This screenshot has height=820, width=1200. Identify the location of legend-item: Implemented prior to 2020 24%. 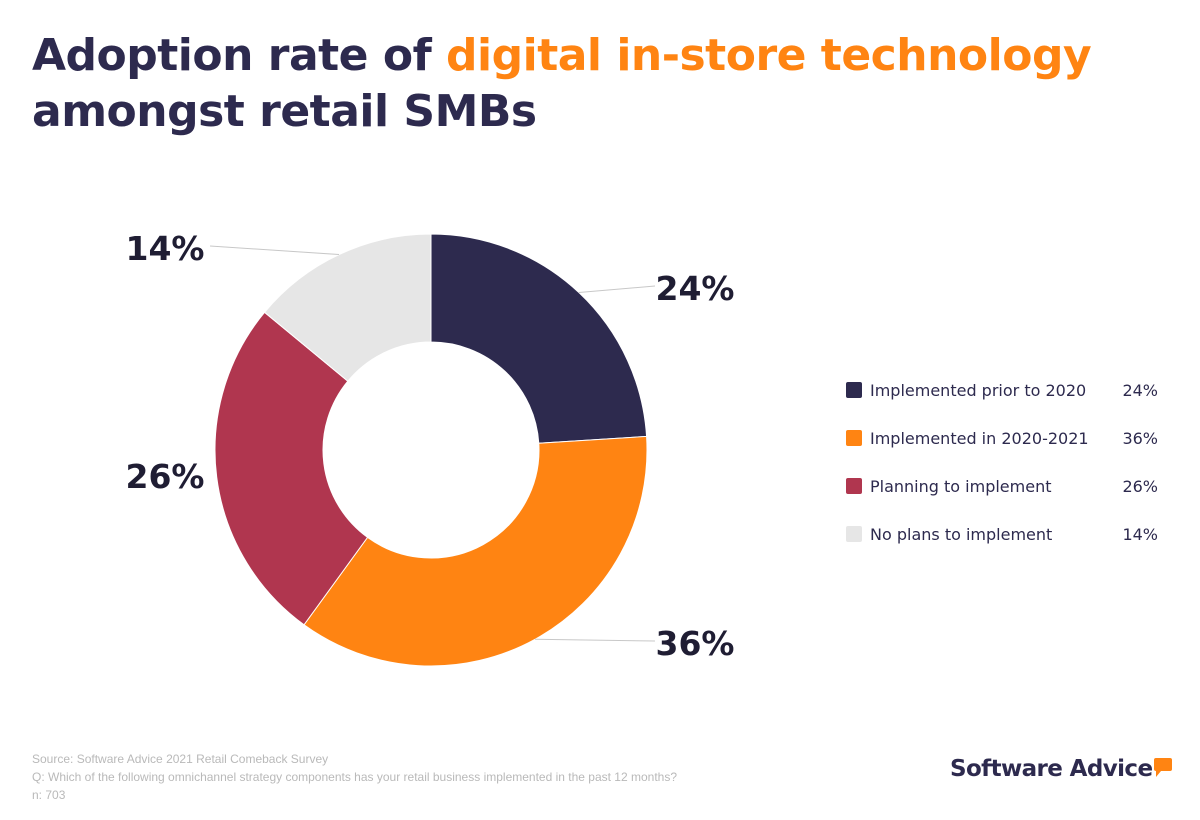
(1002, 390).